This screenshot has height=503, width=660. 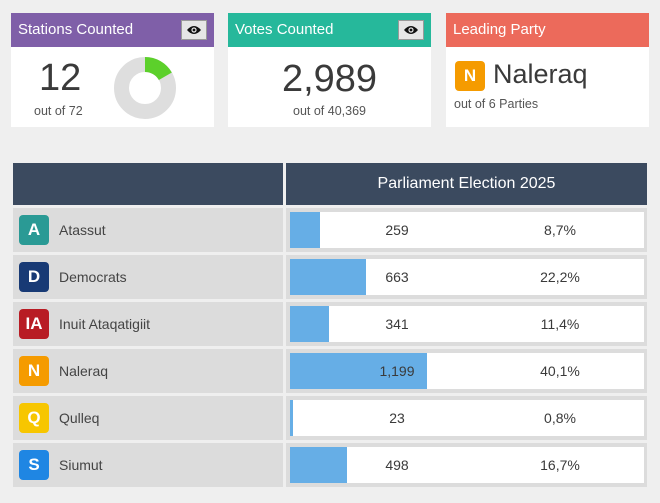 I want to click on votes-visibility-button, so click(x=411, y=30).